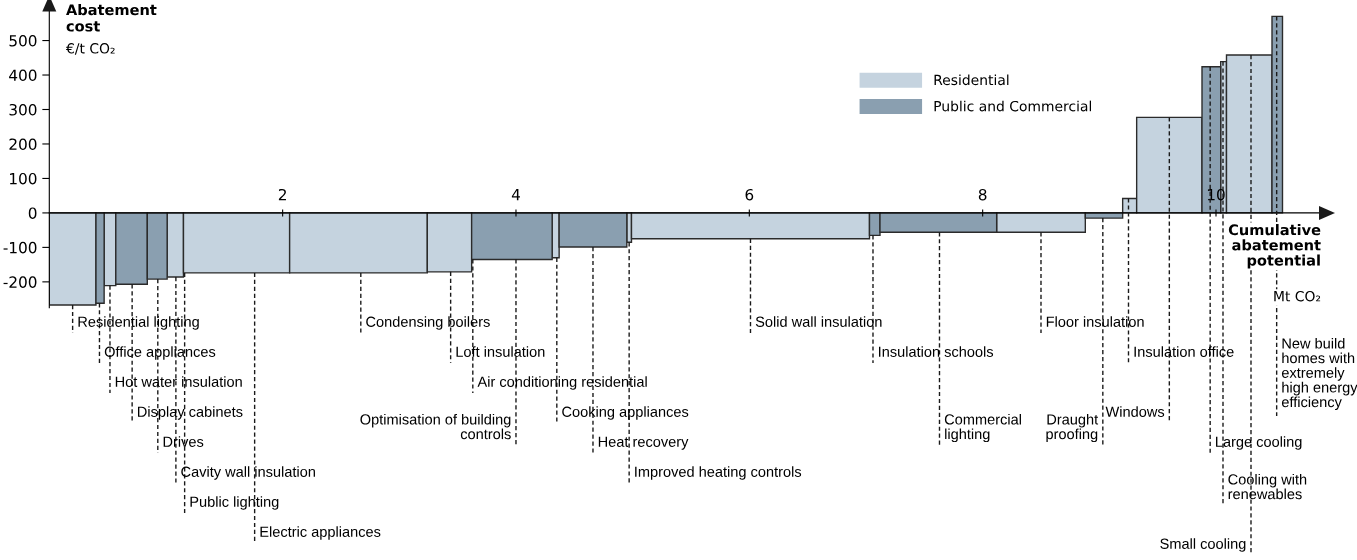 This screenshot has height=560, width=1357. Describe the element at coordinates (515, 195) in the screenshot. I see `x-tick-label: 4` at that location.